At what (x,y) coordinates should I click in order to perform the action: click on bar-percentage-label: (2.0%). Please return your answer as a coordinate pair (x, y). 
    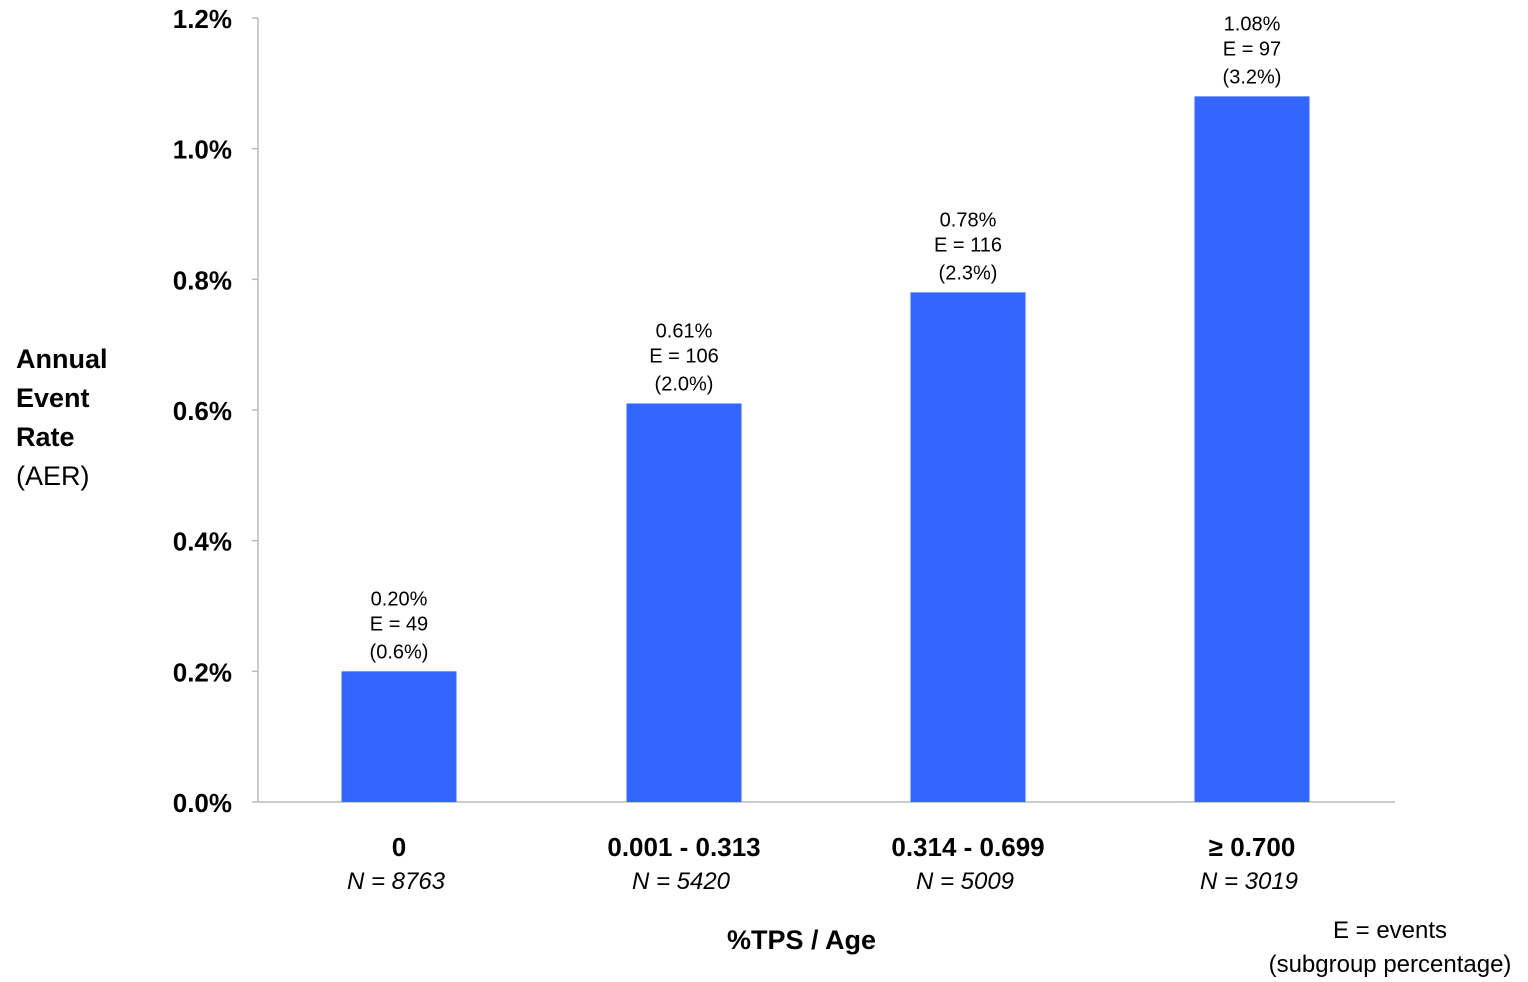
    Looking at the image, I should click on (684, 384).